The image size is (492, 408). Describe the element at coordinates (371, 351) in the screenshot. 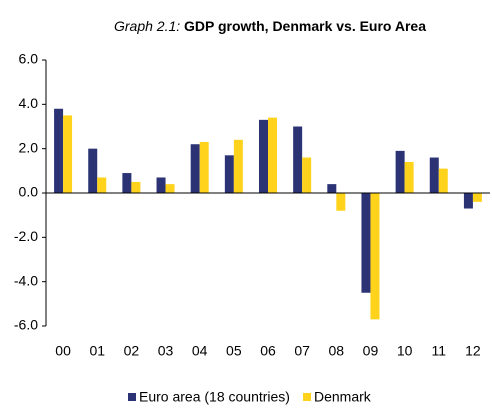

I see `x-tick-label: 09` at that location.